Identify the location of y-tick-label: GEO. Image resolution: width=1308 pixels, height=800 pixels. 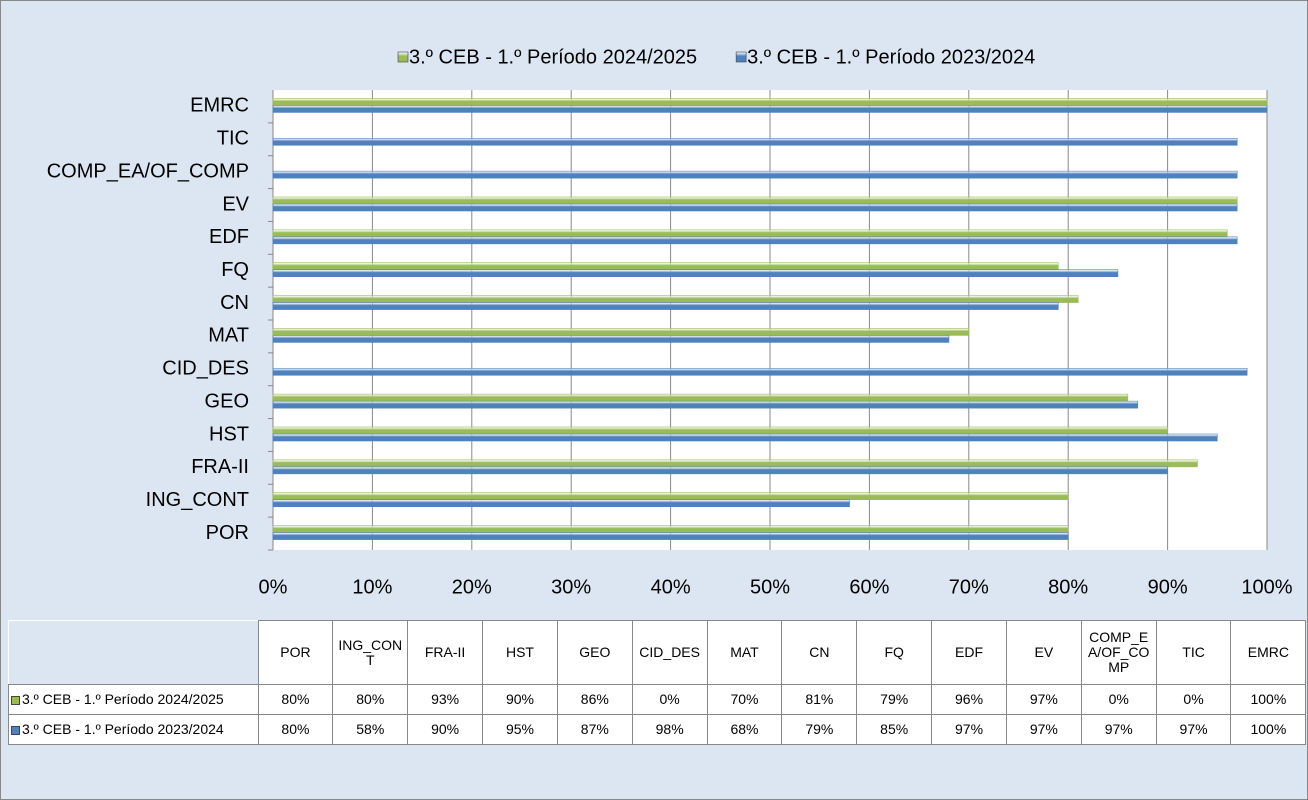
(227, 401).